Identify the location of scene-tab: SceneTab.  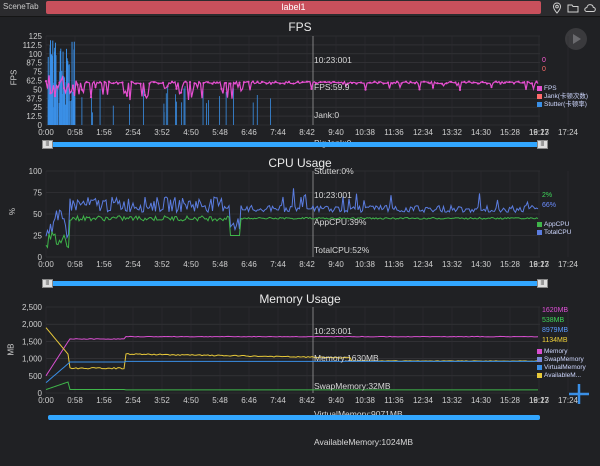
(21, 6).